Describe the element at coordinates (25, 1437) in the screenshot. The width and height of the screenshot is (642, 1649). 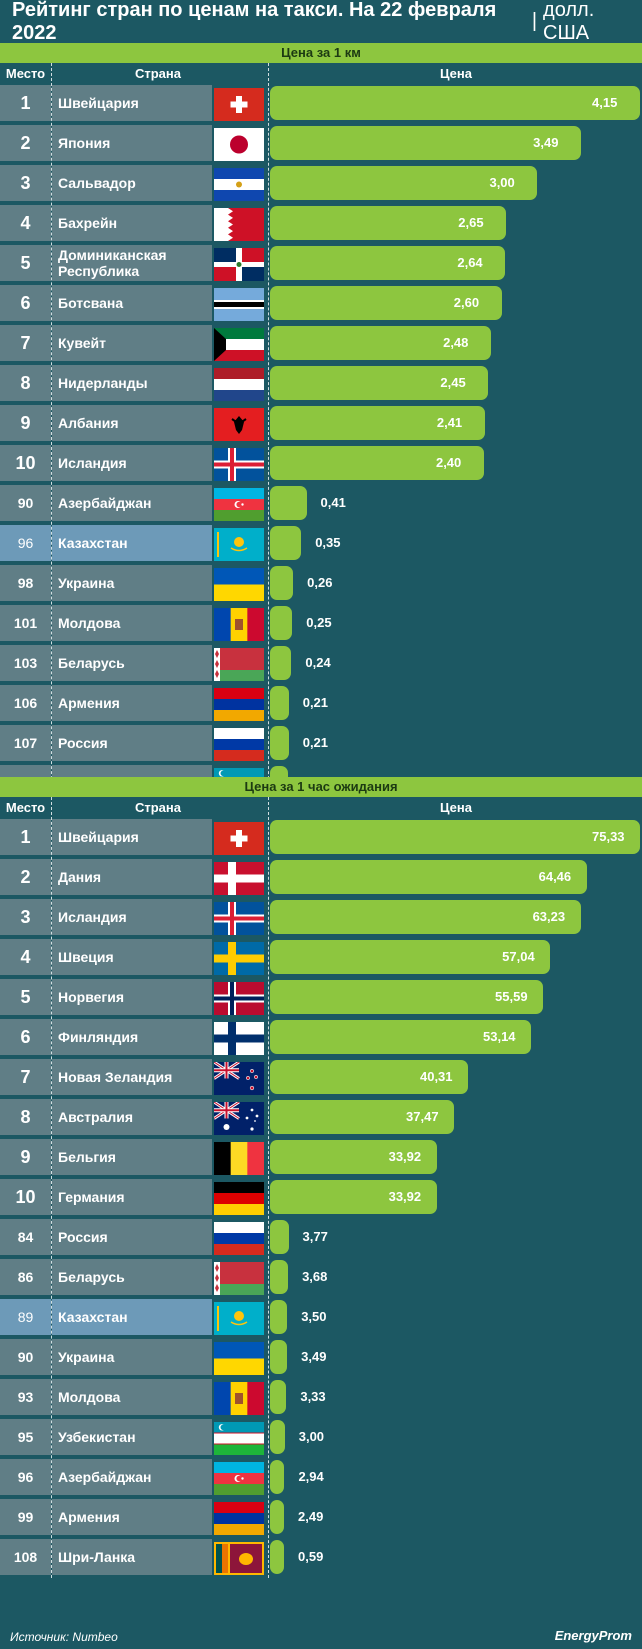
I see `rank-cell: 95` at that location.